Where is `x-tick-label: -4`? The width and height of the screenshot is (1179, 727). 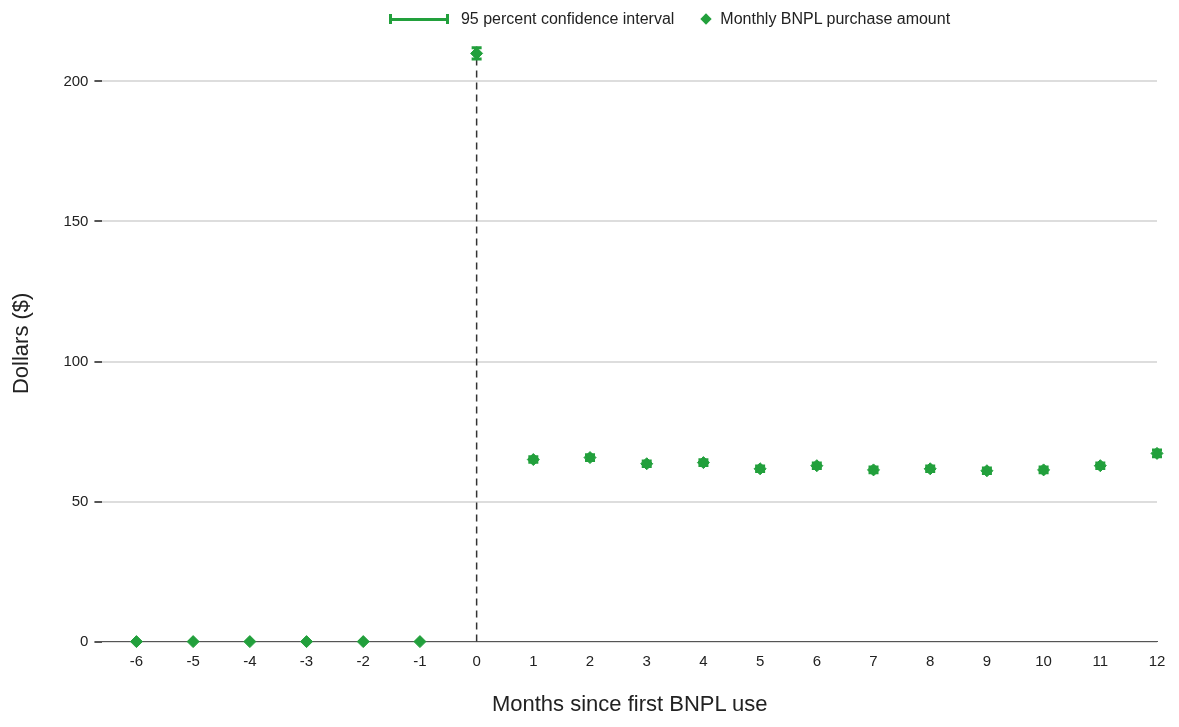 x-tick-label: -4 is located at coordinates (250, 660).